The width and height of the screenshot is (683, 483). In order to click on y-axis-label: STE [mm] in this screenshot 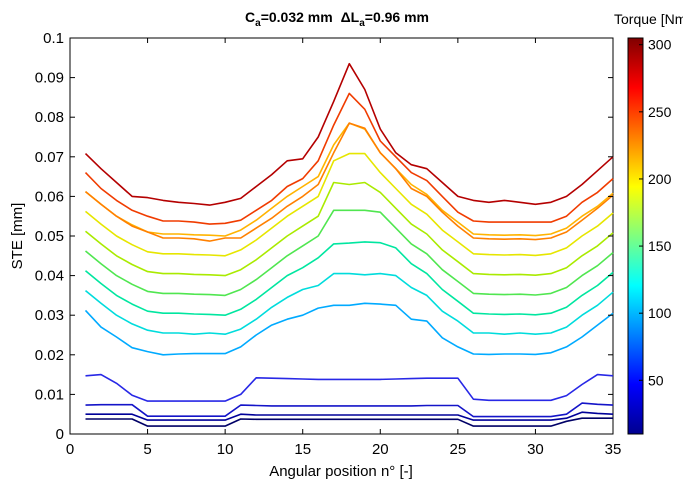, I will do `click(17, 236)`.